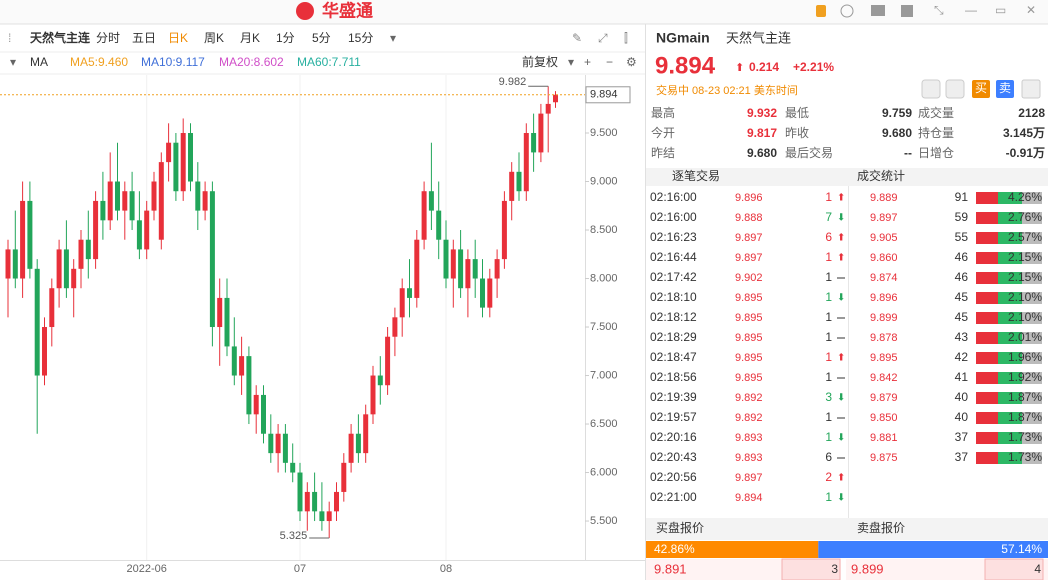 The image size is (1048, 580). I want to click on stat-pct: 2.01%, so click(1025, 337).